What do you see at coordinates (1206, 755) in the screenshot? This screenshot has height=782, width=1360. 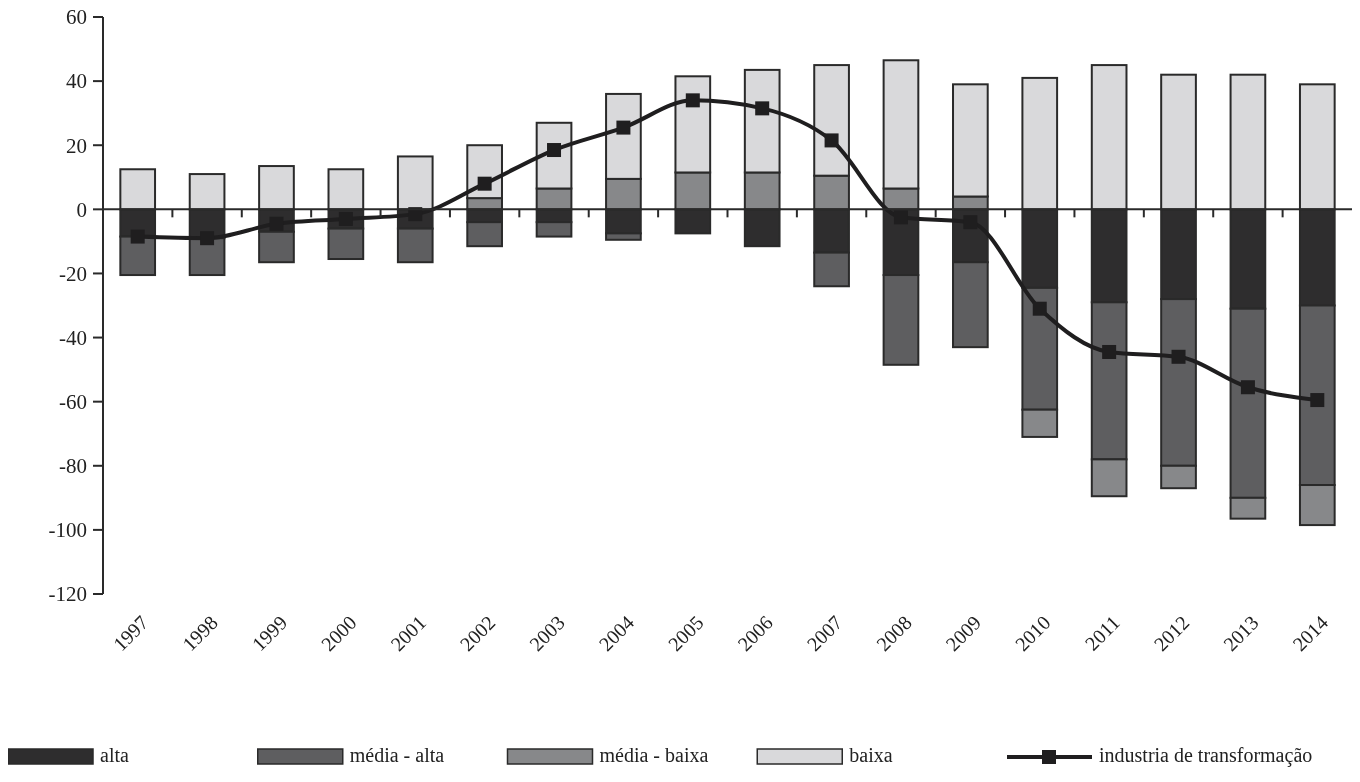 I see `legend-label: industria de transformação` at bounding box center [1206, 755].